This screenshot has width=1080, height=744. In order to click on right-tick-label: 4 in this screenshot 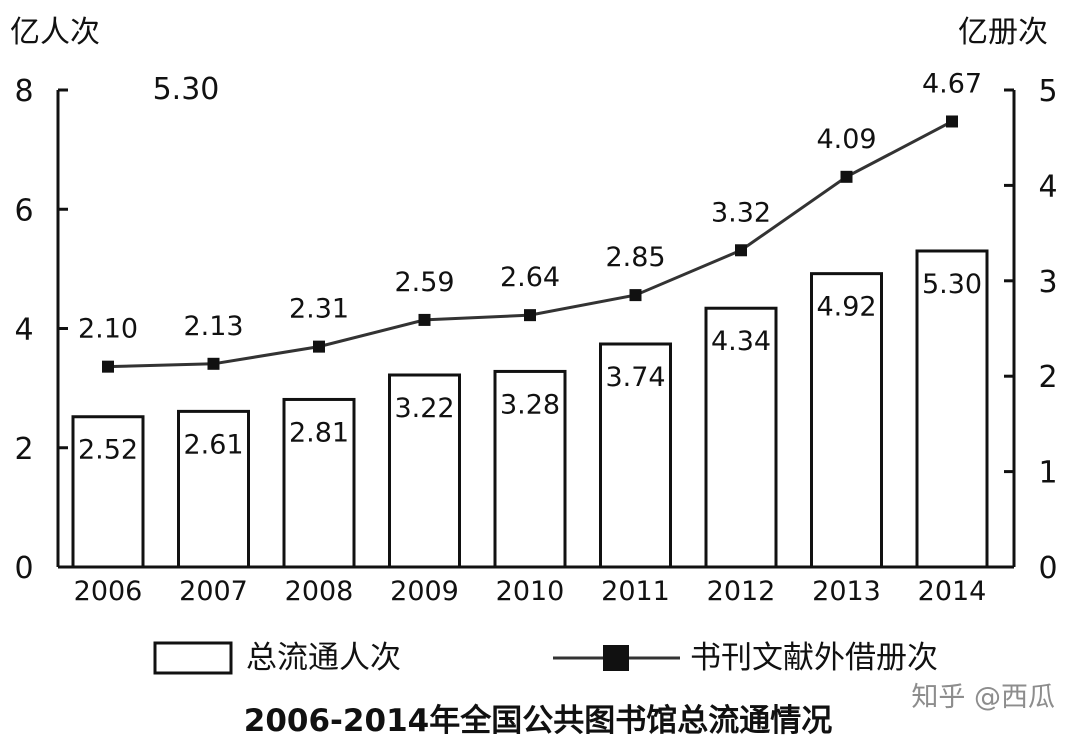, I will do `click(1047, 186)`.